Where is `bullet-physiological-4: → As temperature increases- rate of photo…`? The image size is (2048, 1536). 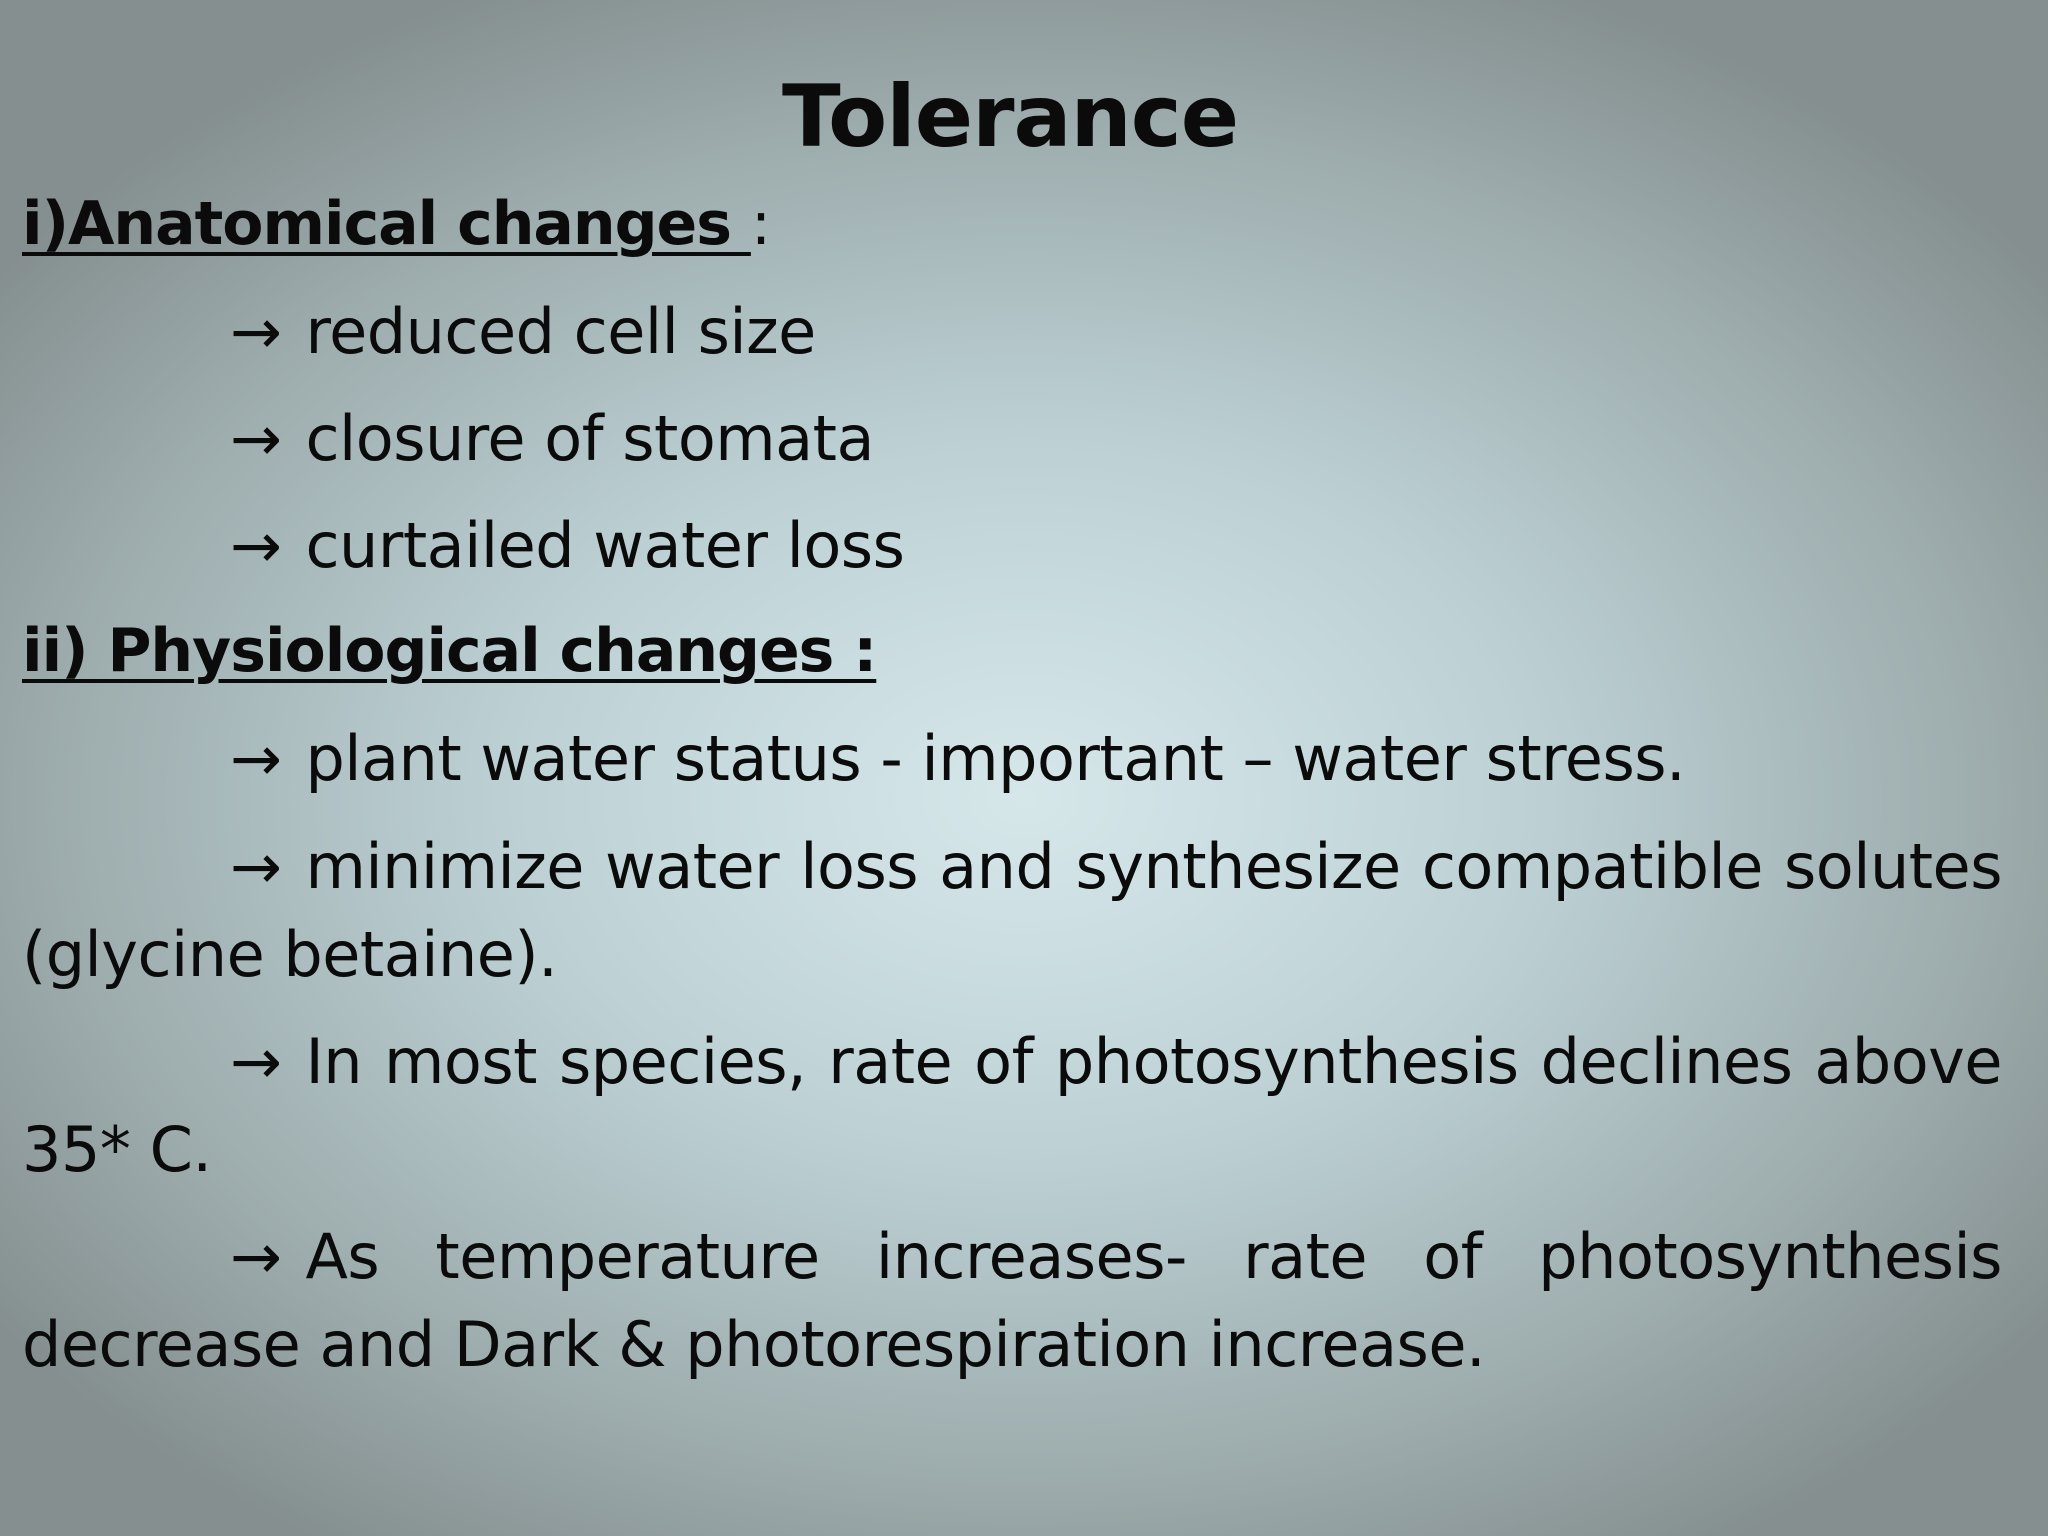
bullet-physiological-4: → As temperature increases- rate of photo… is located at coordinates (1012, 1301).